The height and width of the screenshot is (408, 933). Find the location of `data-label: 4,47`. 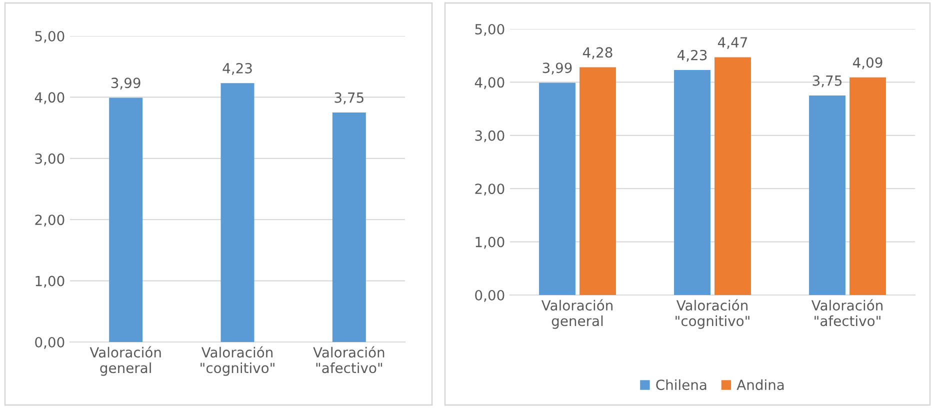

data-label: 4,47 is located at coordinates (733, 43).